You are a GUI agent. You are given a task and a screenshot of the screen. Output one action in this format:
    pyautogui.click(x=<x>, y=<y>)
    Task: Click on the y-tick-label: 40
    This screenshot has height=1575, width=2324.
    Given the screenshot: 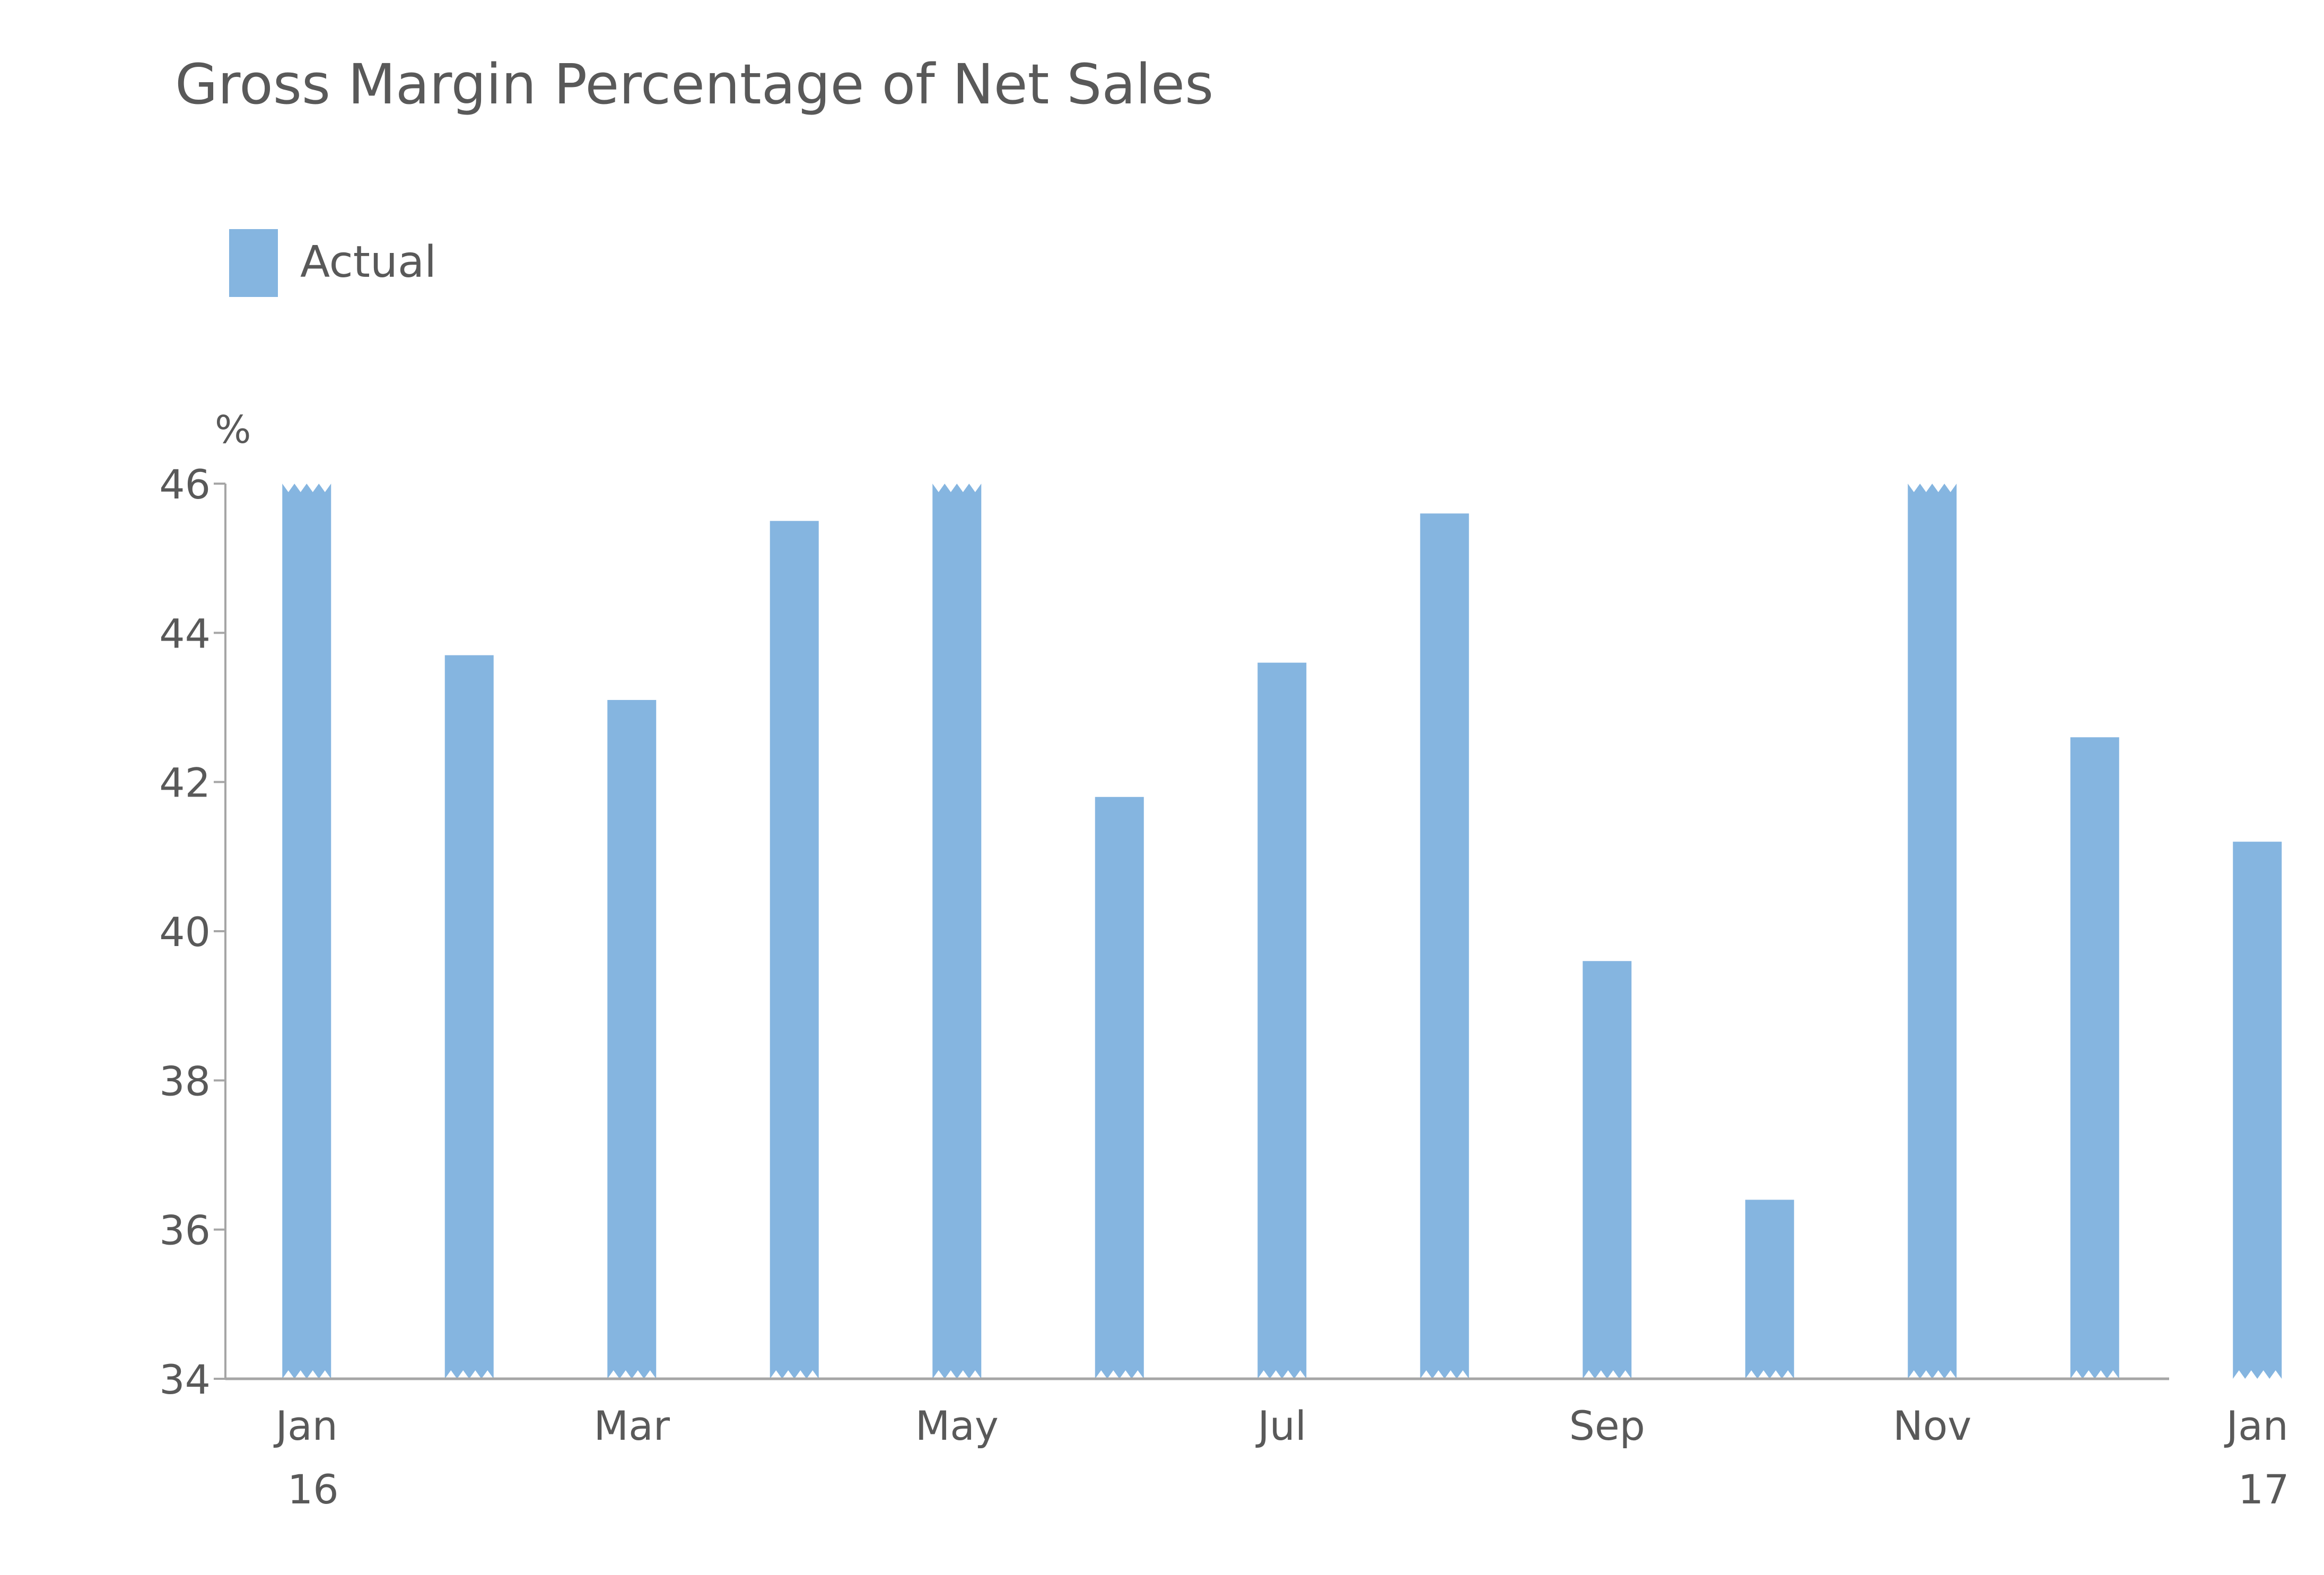 What is the action you would take?
    pyautogui.click(x=185, y=932)
    